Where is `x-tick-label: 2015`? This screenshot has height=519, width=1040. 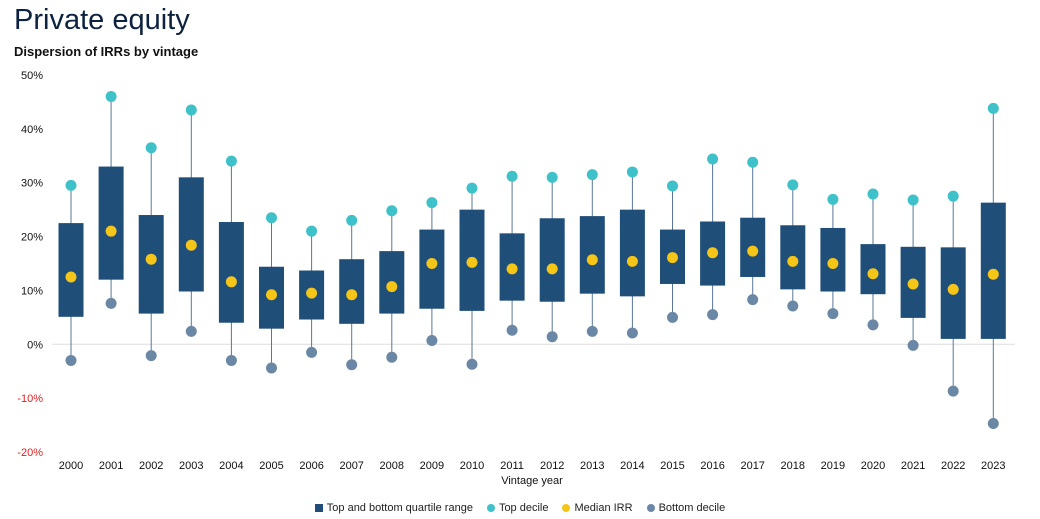 x-tick-label: 2015 is located at coordinates (672, 466).